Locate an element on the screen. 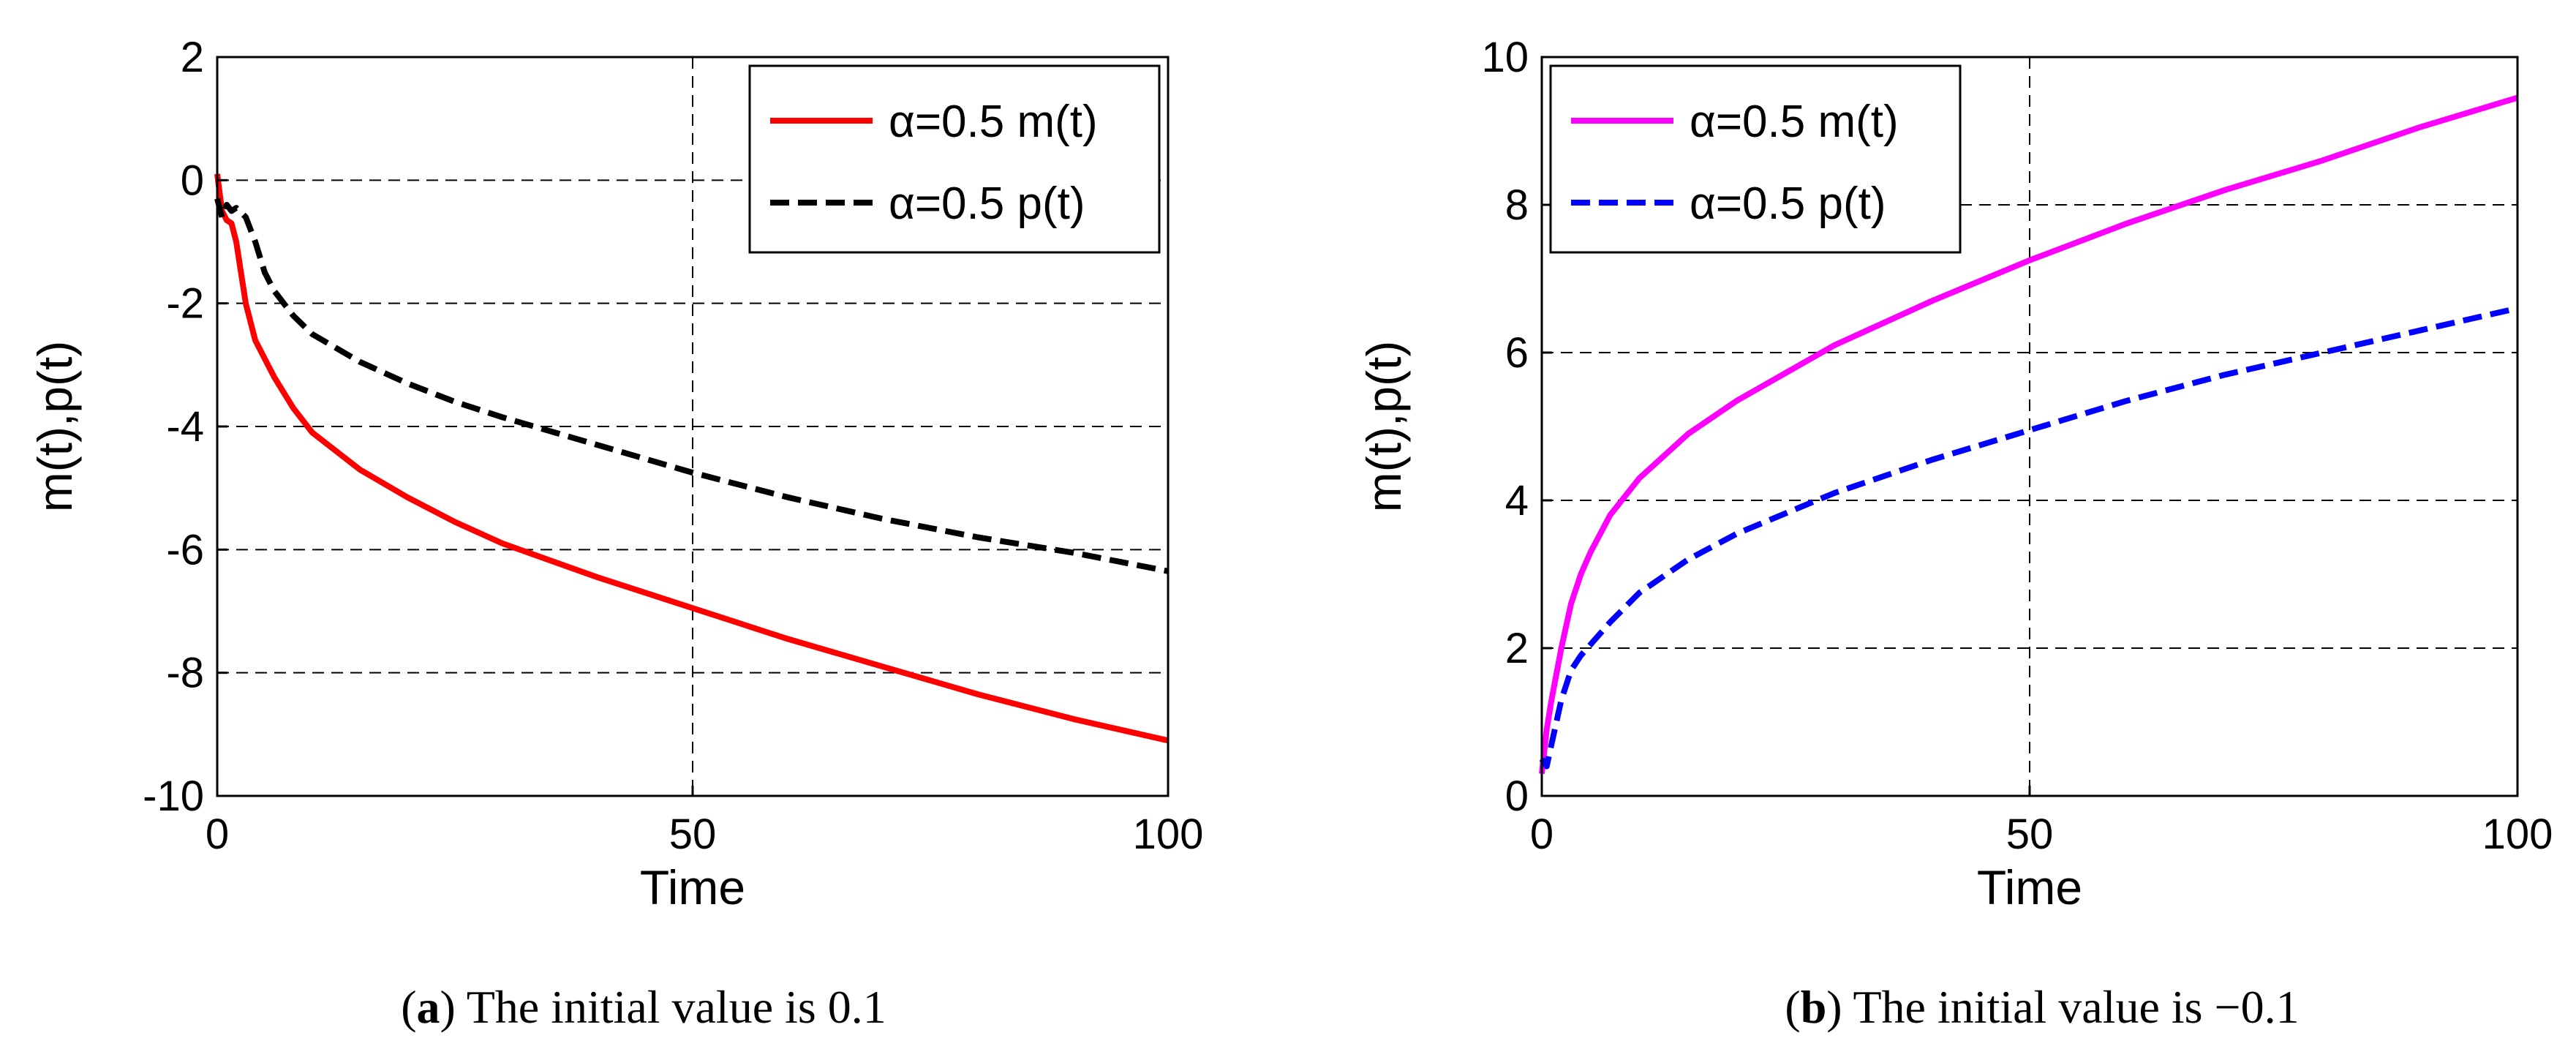  panel-a-y-tick-label: 0 is located at coordinates (192, 180).